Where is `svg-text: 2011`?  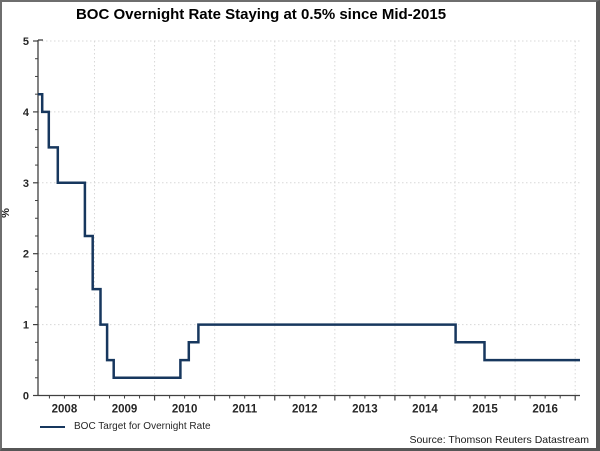 svg-text: 2011 is located at coordinates (245, 410).